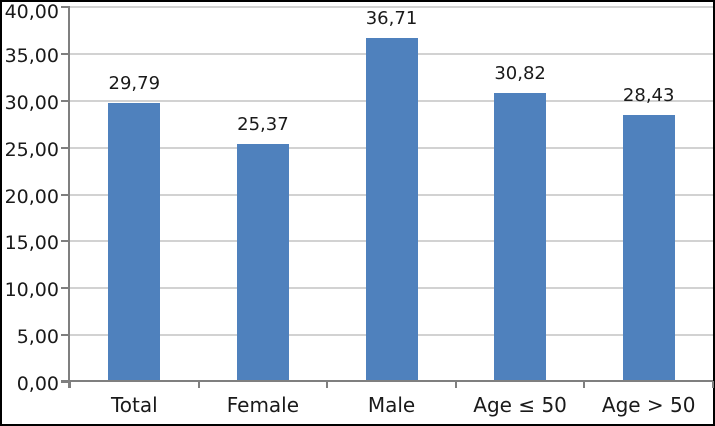 This screenshot has height=426, width=715. I want to click on y-axis-tick-label: 10,00, so click(31, 290).